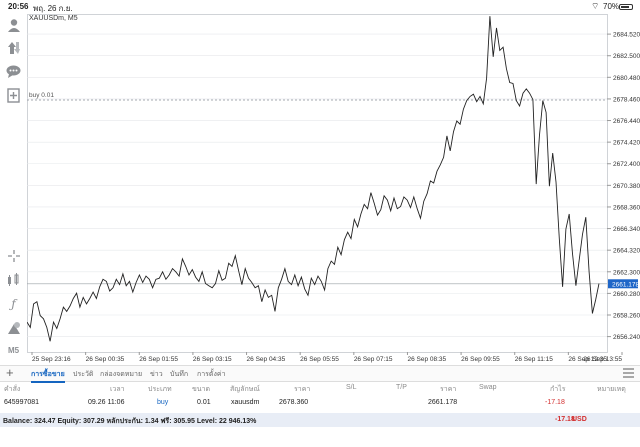 The height and width of the screenshot is (447, 640). What do you see at coordinates (204, 402) in the screenshot?
I see `row-size: 0.01` at bounding box center [204, 402].